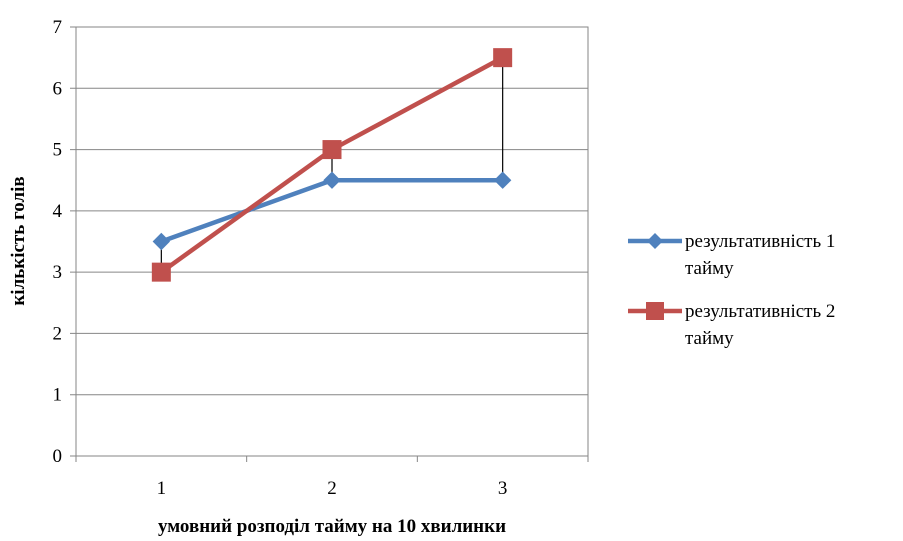 The height and width of the screenshot is (541, 903). I want to click on legend-item-2: результативність 2 тайму, so click(731, 325).